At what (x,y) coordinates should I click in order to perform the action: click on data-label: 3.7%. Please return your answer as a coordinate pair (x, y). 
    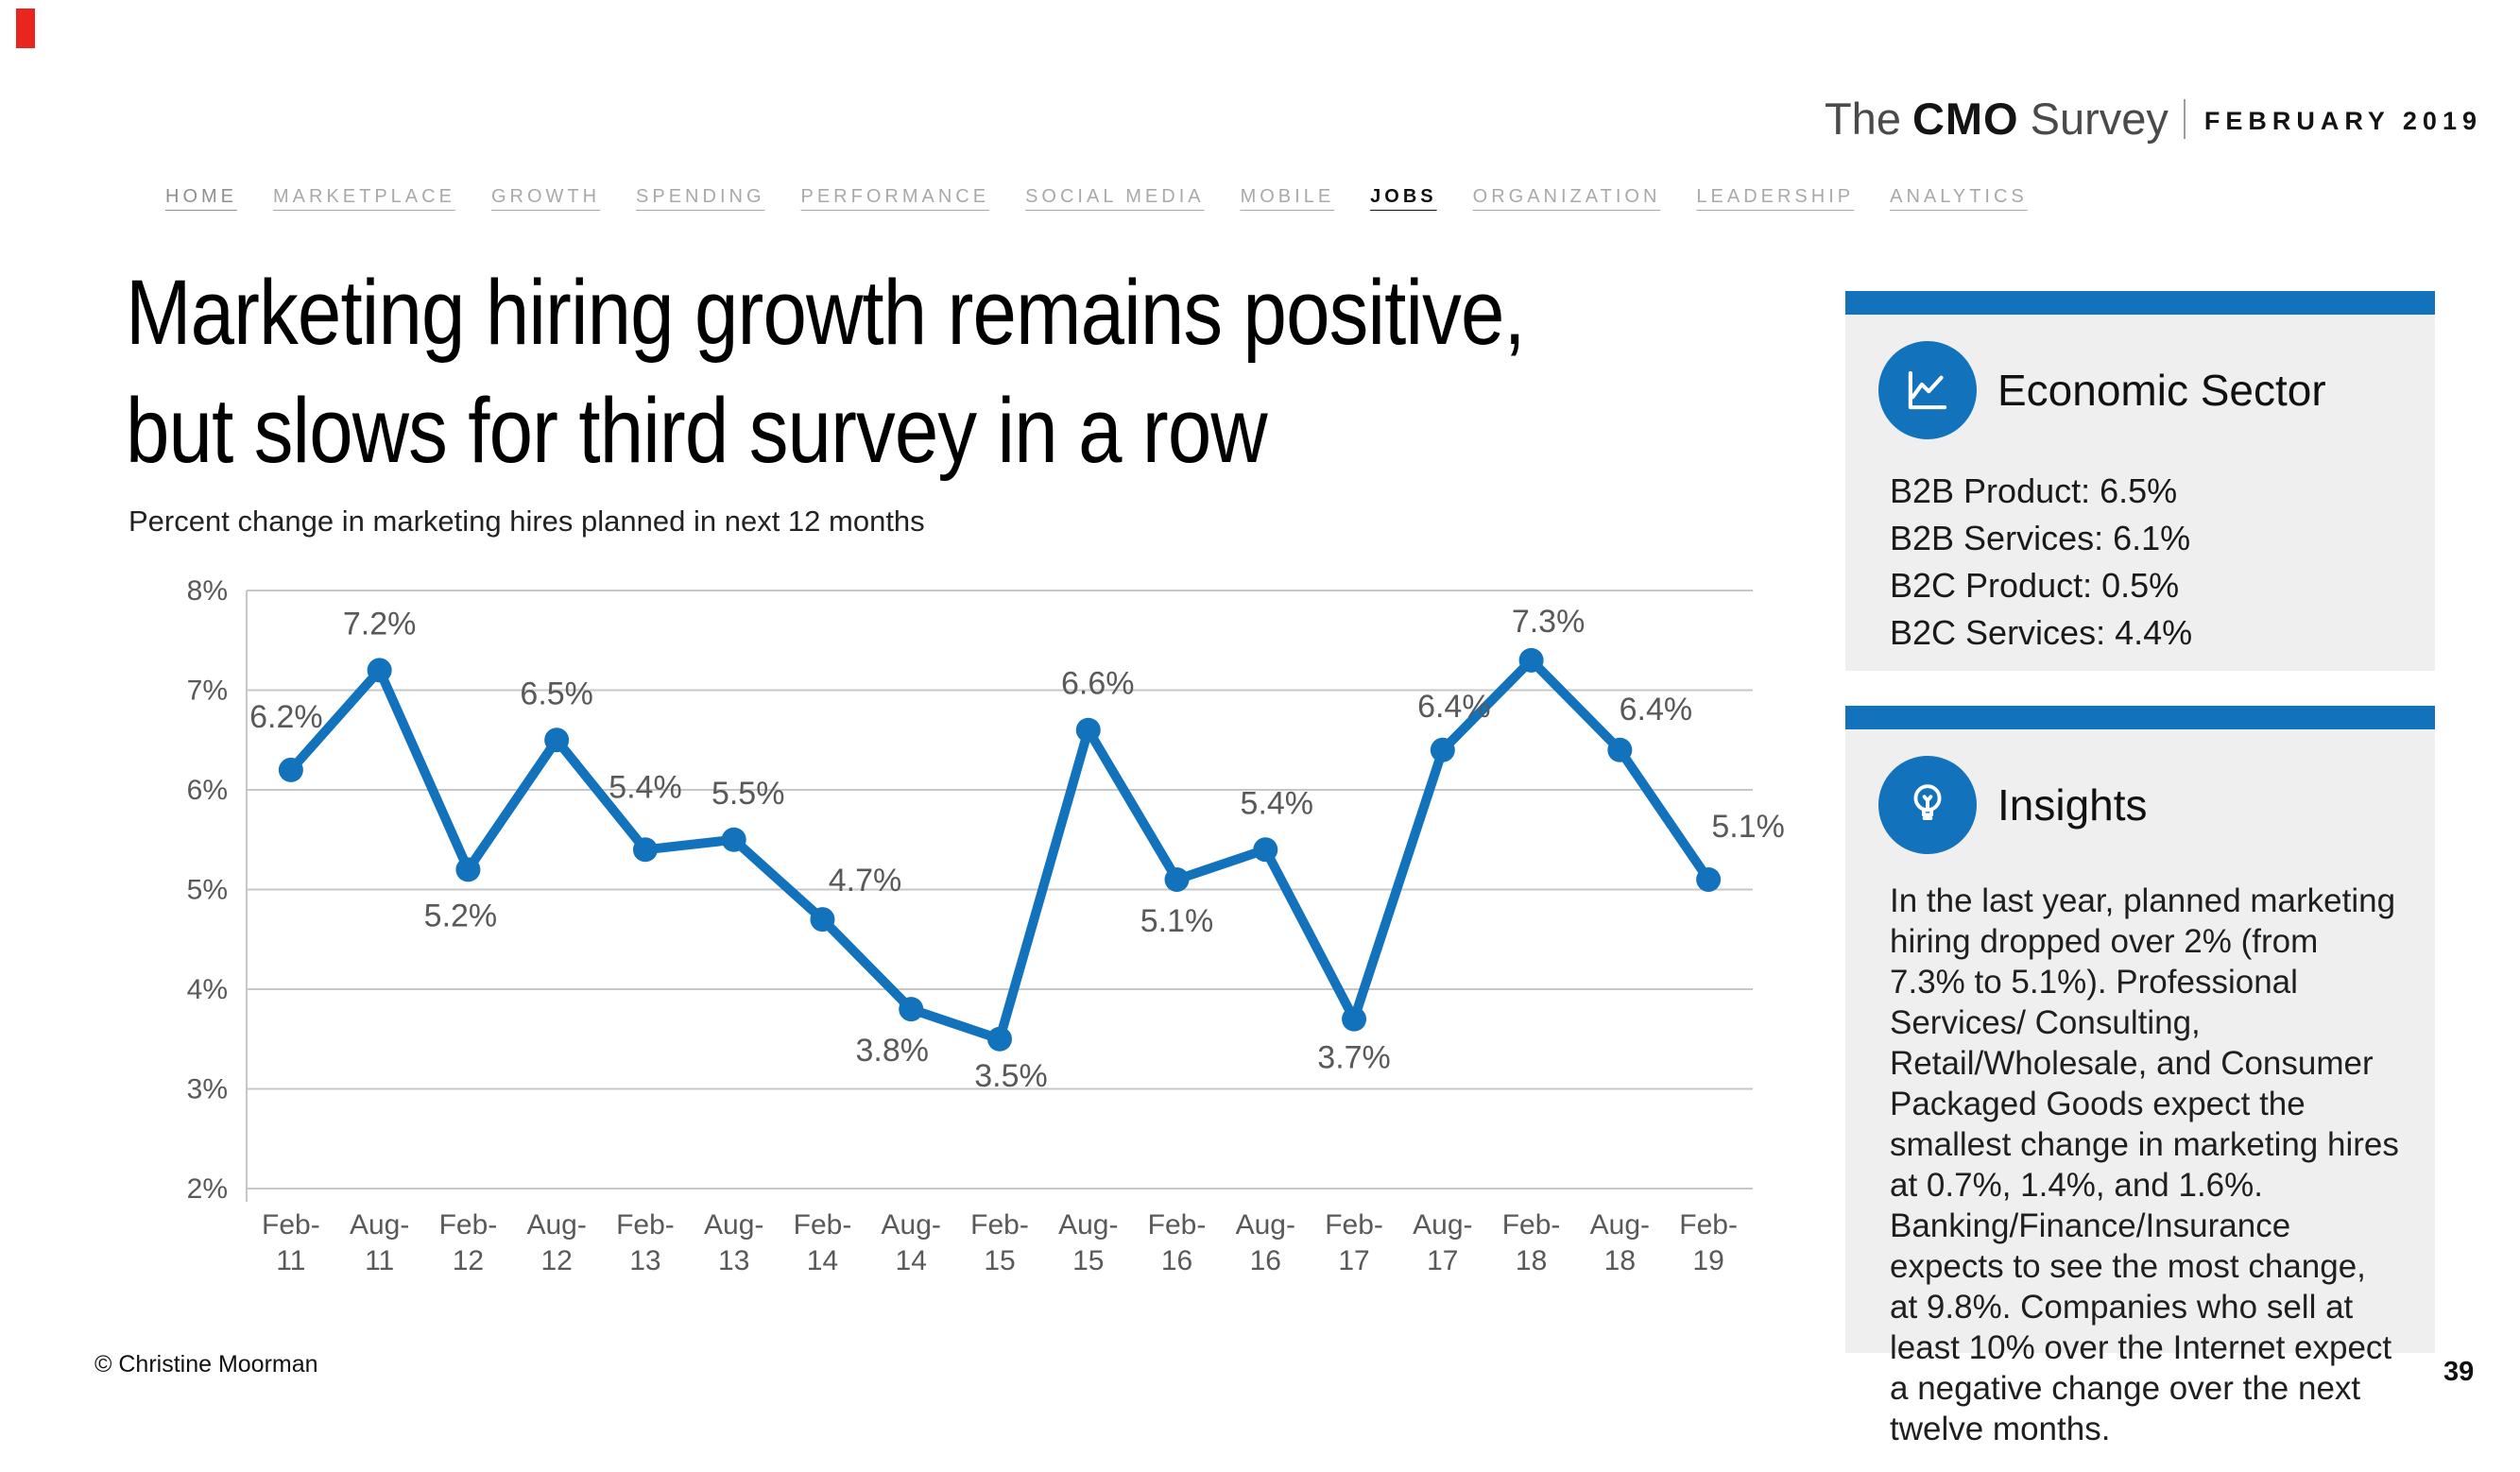
    Looking at the image, I should click on (1354, 1058).